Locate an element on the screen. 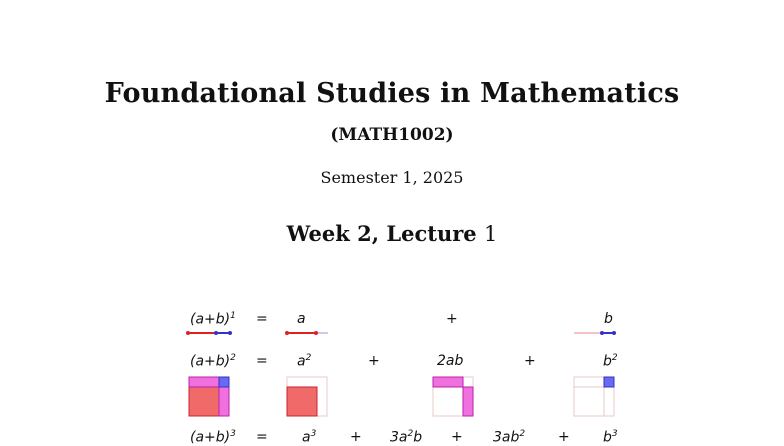  row2-equals: = is located at coordinates (262, 361).